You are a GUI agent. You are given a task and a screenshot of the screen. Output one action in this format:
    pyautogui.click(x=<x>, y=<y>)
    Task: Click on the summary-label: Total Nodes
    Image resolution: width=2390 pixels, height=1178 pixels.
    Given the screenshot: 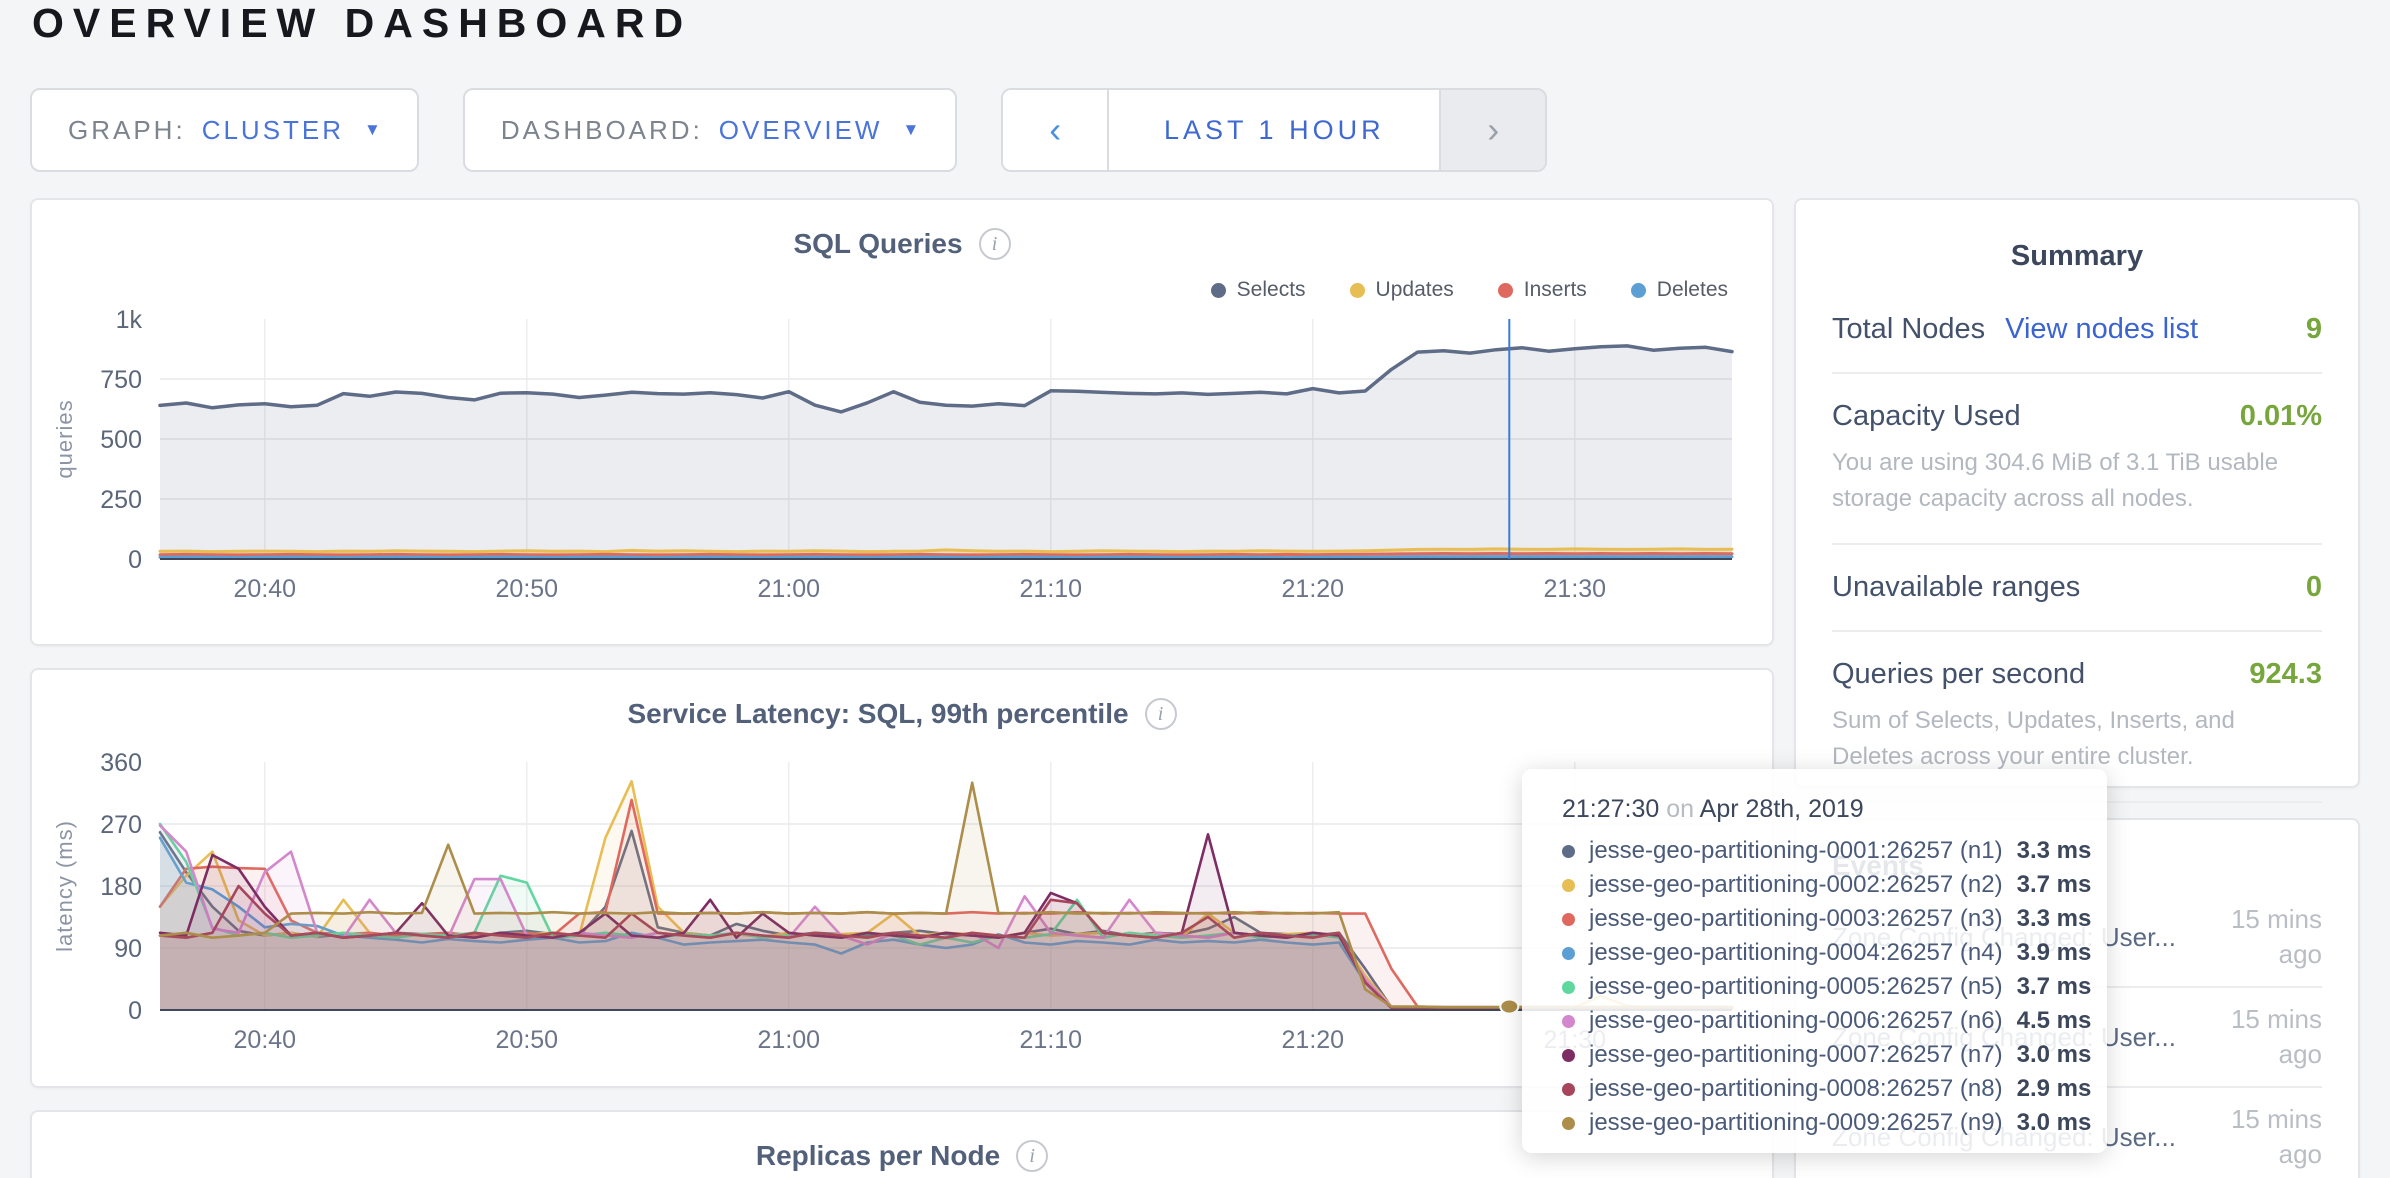 What is the action you would take?
    pyautogui.click(x=1909, y=329)
    